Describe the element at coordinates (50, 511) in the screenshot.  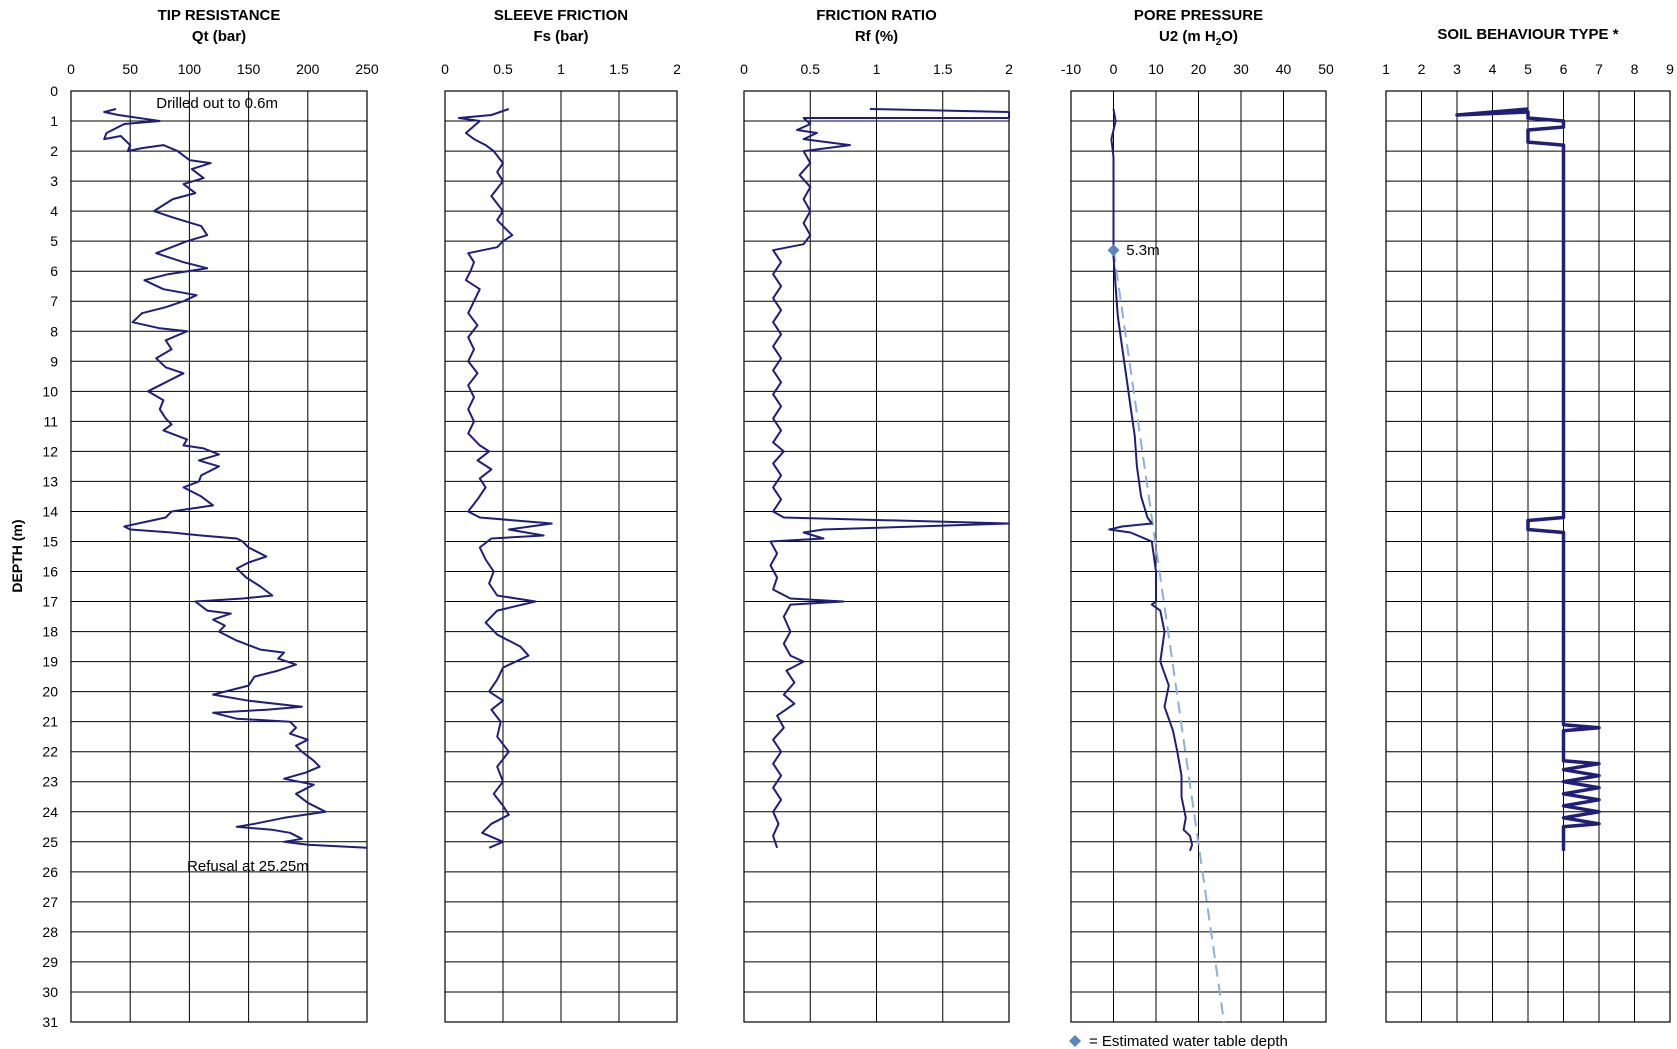
I see `y-tick-label: 14` at that location.